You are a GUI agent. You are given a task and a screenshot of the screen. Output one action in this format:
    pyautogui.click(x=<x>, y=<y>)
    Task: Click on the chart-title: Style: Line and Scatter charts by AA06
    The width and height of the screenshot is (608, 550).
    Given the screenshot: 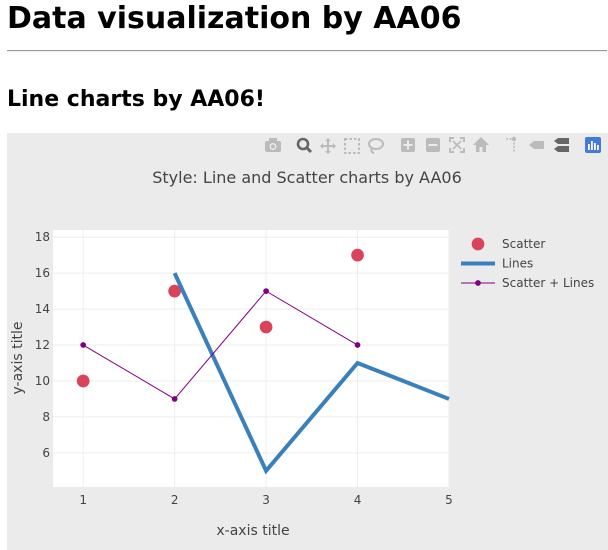 What is the action you would take?
    pyautogui.click(x=307, y=177)
    